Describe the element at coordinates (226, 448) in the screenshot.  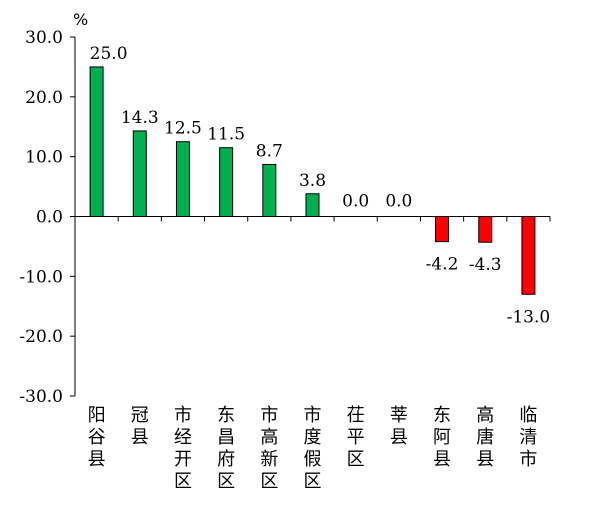
I see `category-label-4: 东昌府区` at that location.